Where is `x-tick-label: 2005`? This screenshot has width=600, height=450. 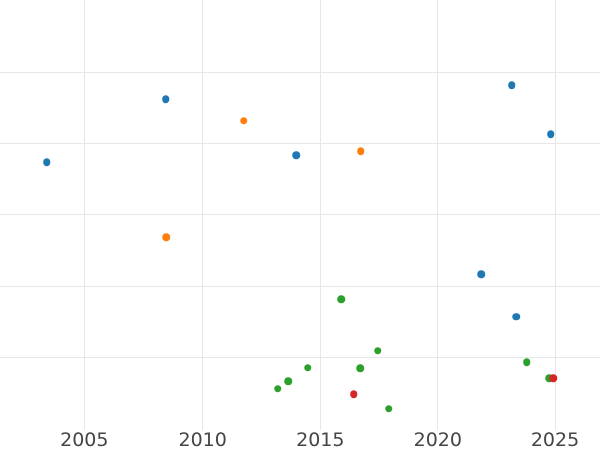
x-tick-label: 2005 is located at coordinates (84, 439).